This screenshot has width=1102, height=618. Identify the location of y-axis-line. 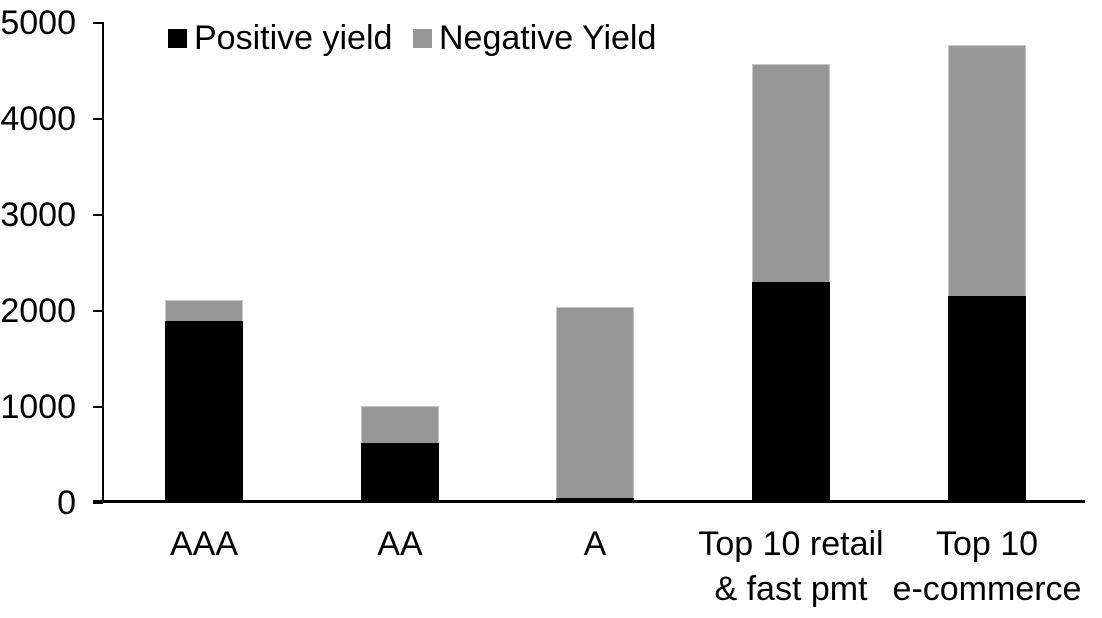
(103, 262).